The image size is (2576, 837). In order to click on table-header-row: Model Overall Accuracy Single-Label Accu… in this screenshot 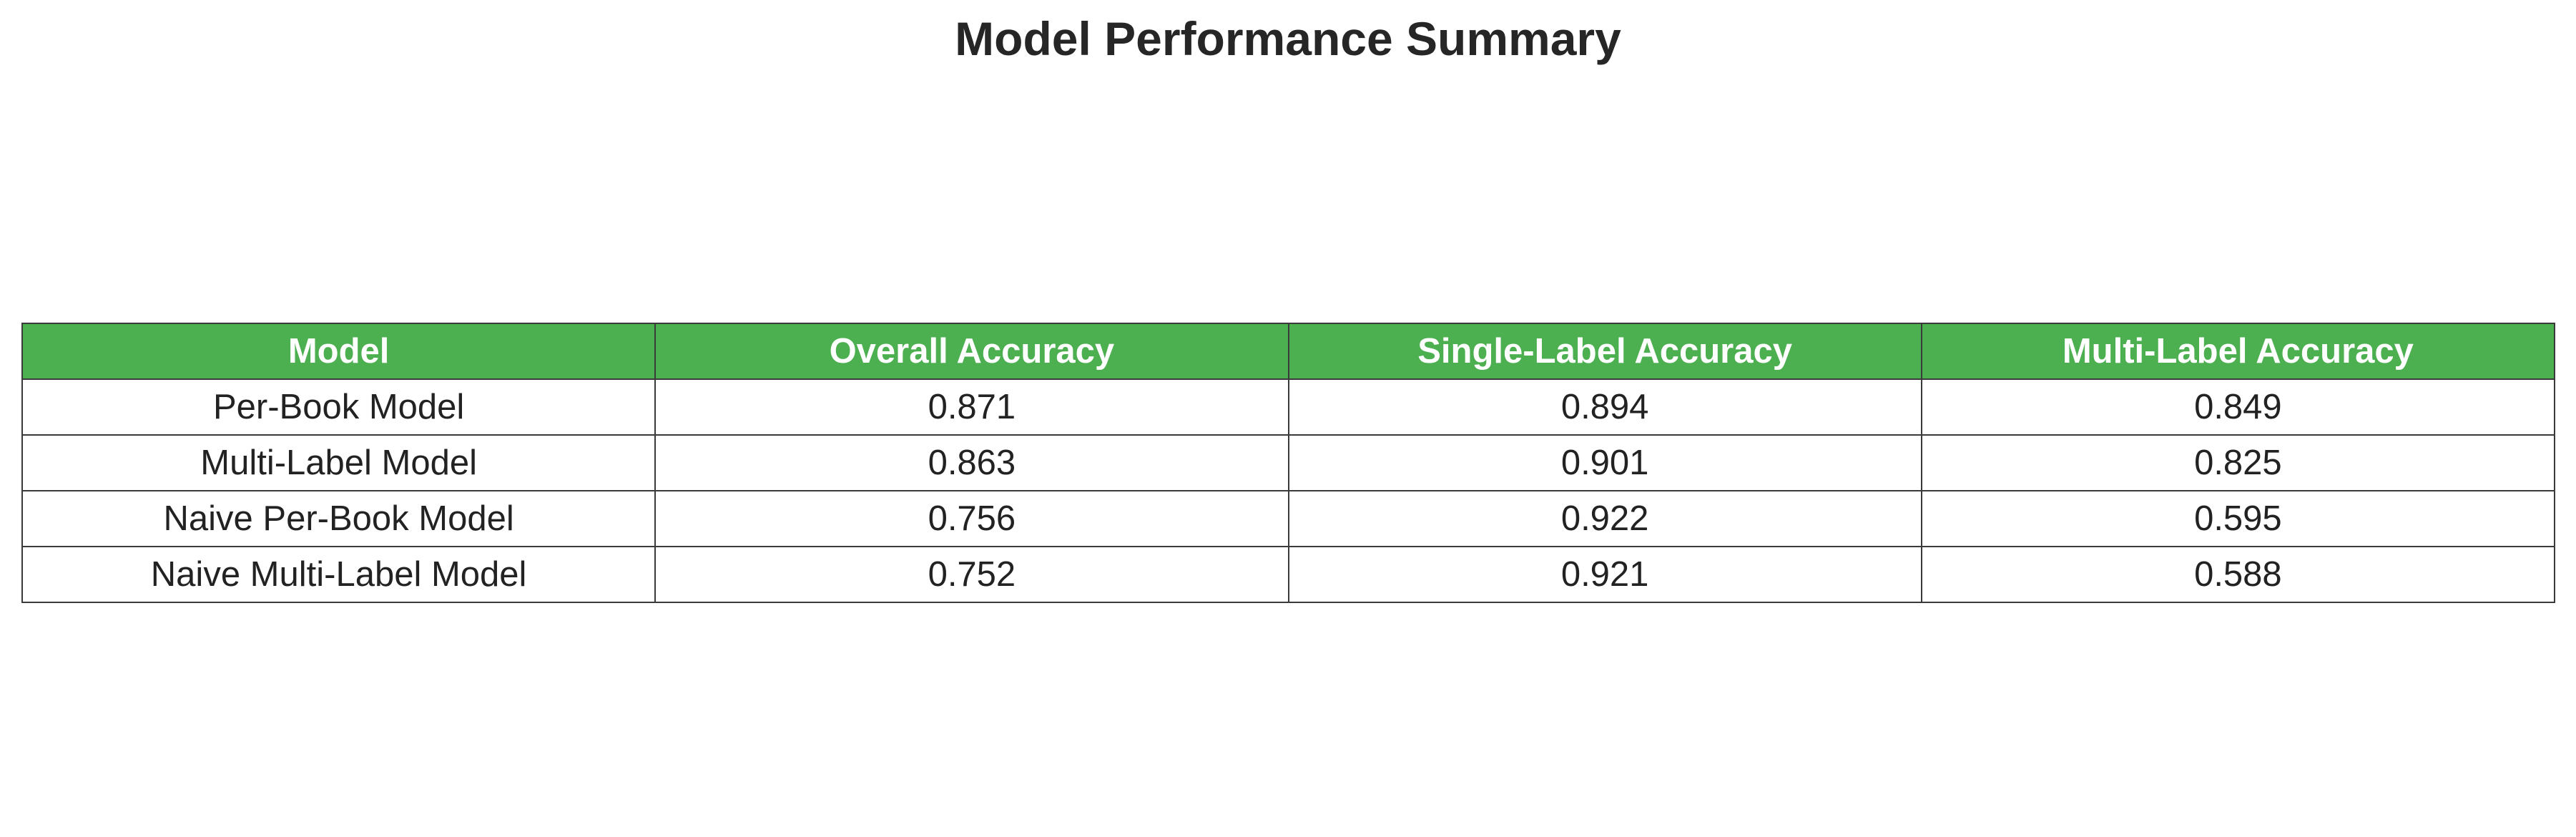, I will do `click(1288, 351)`.